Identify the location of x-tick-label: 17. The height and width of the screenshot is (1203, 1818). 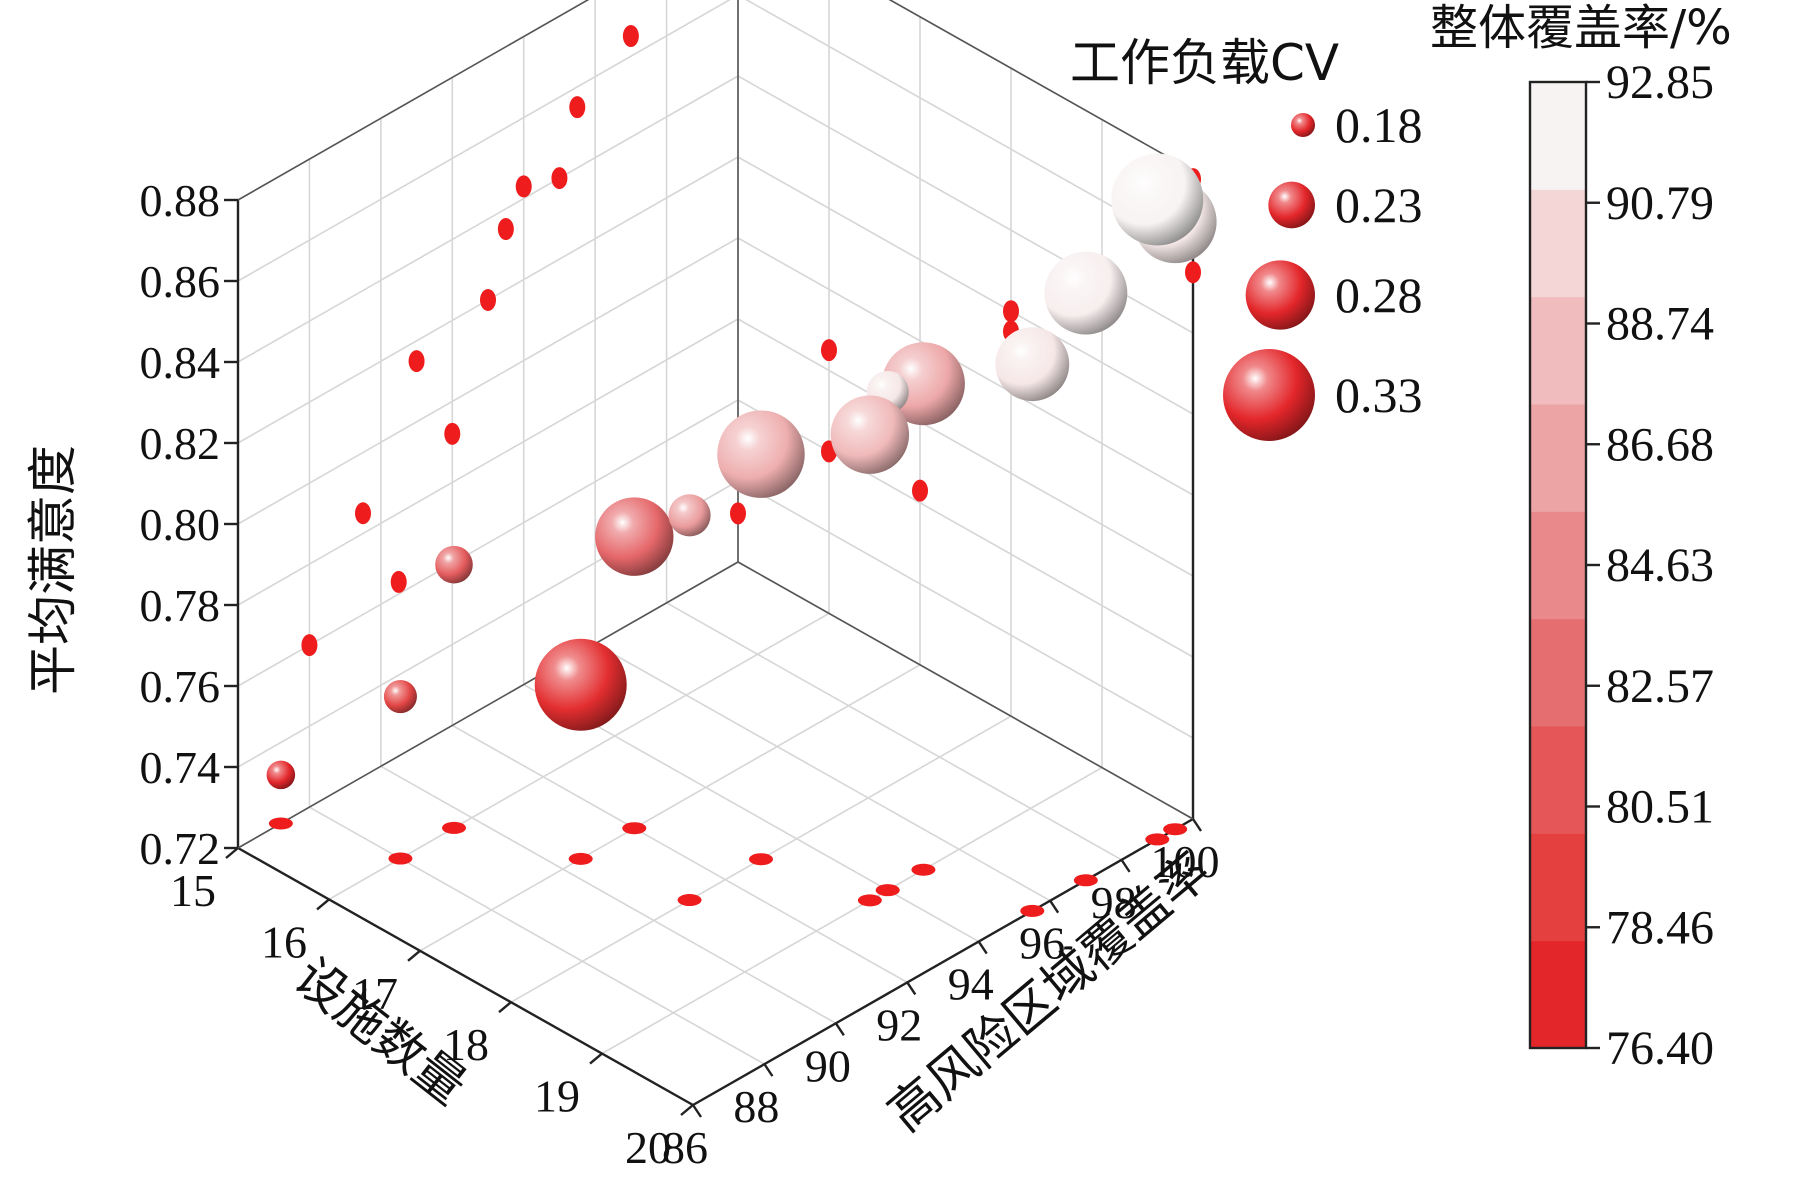
(375, 993).